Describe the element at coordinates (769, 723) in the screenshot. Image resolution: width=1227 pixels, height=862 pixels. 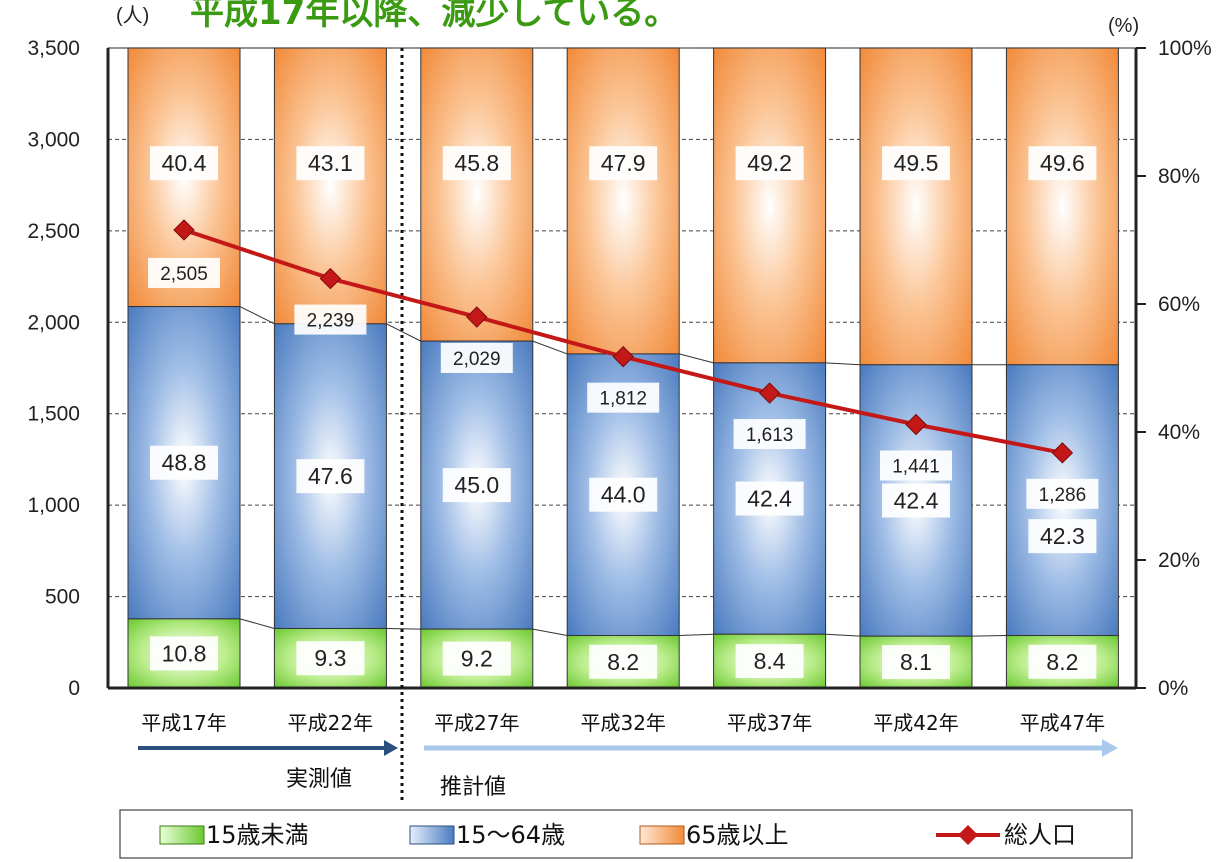
I see `category-label: 平成37年` at that location.